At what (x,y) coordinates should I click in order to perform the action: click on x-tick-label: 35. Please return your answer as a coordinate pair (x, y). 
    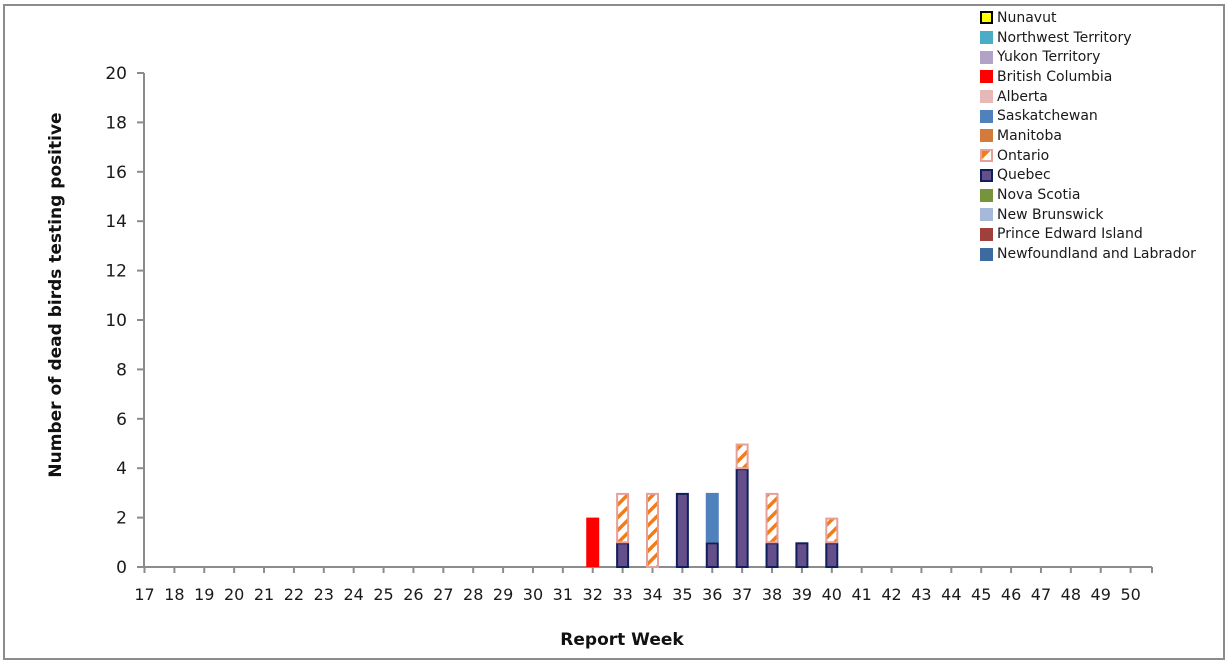
    Looking at the image, I should click on (682, 594).